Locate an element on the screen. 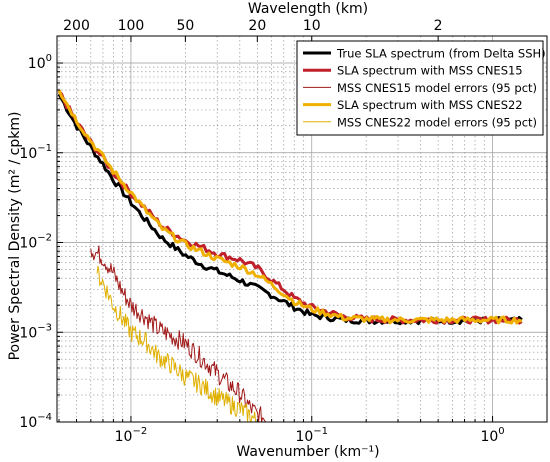  legend-label: True SLA spectrum (from Delta SSH) is located at coordinates (441, 54).